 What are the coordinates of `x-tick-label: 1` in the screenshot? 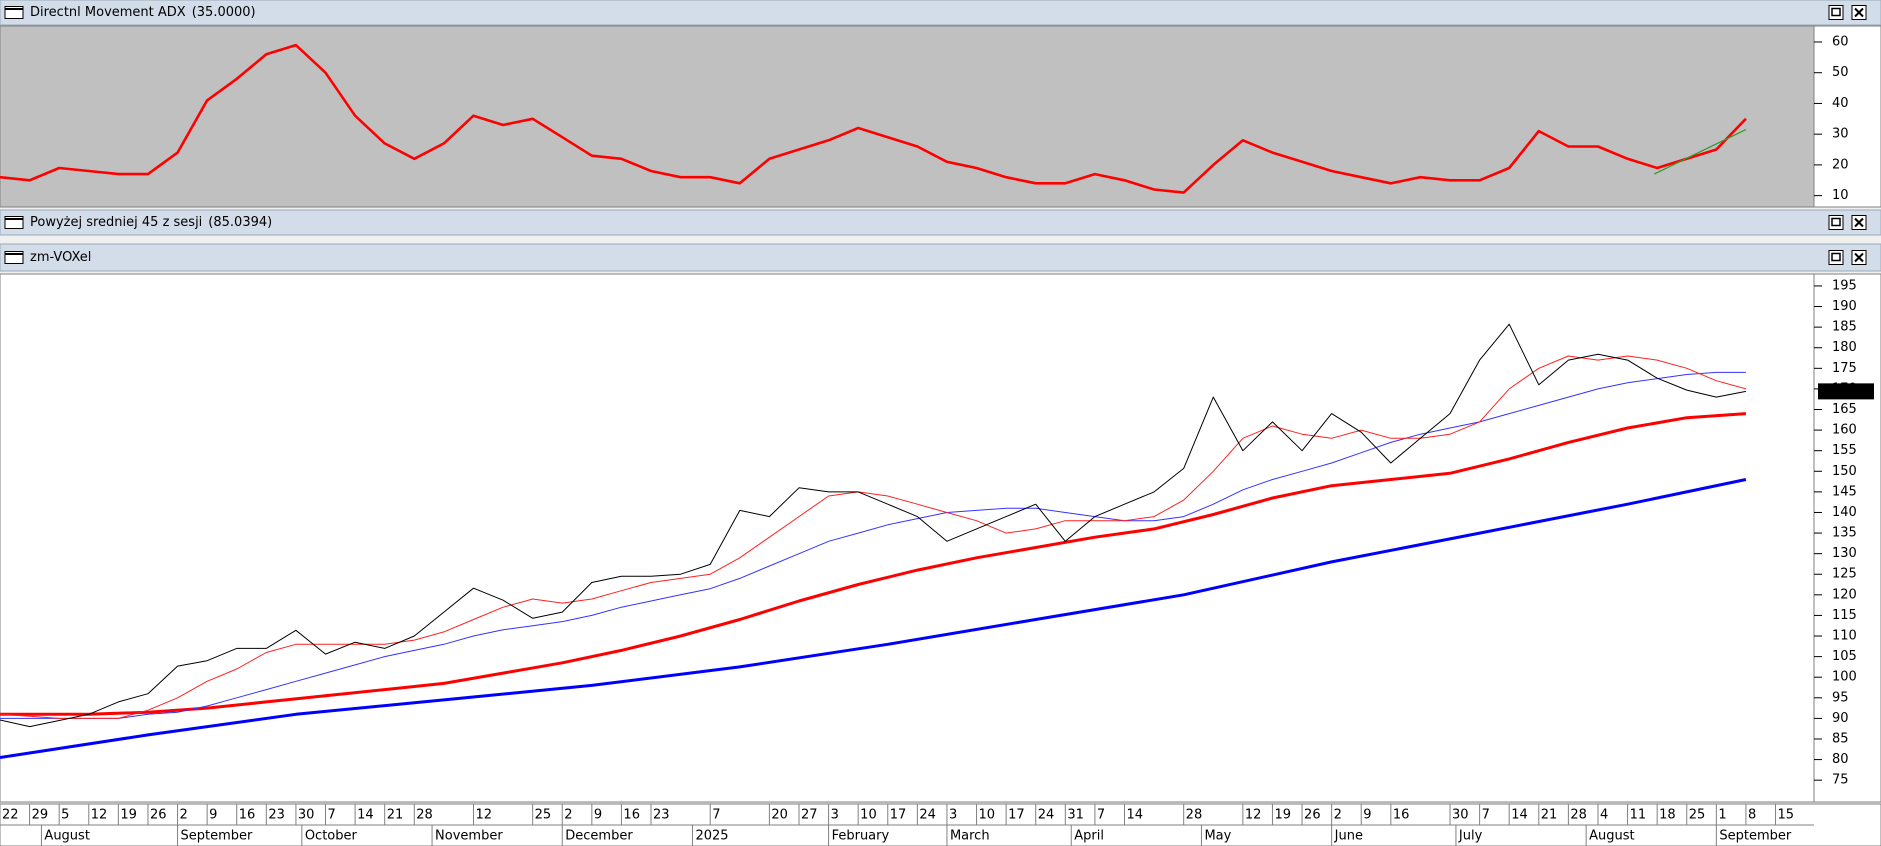 It's located at (1722, 815).